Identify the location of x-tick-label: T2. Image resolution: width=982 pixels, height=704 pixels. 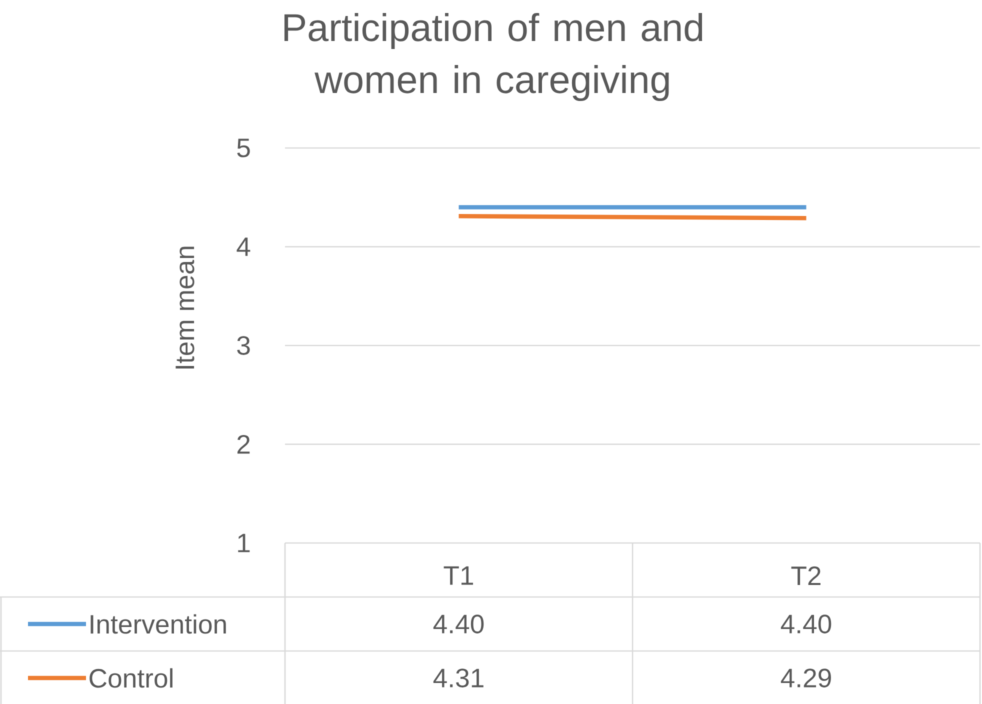
(805, 576).